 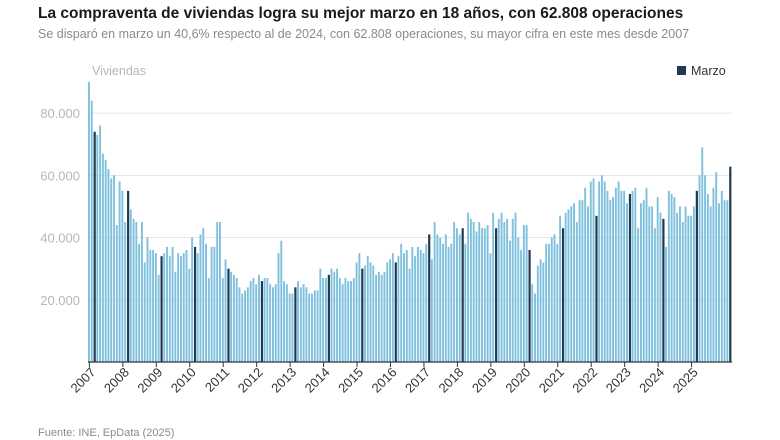 What do you see at coordinates (149, 380) in the screenshot?
I see `x-tick-label: 2009` at bounding box center [149, 380].